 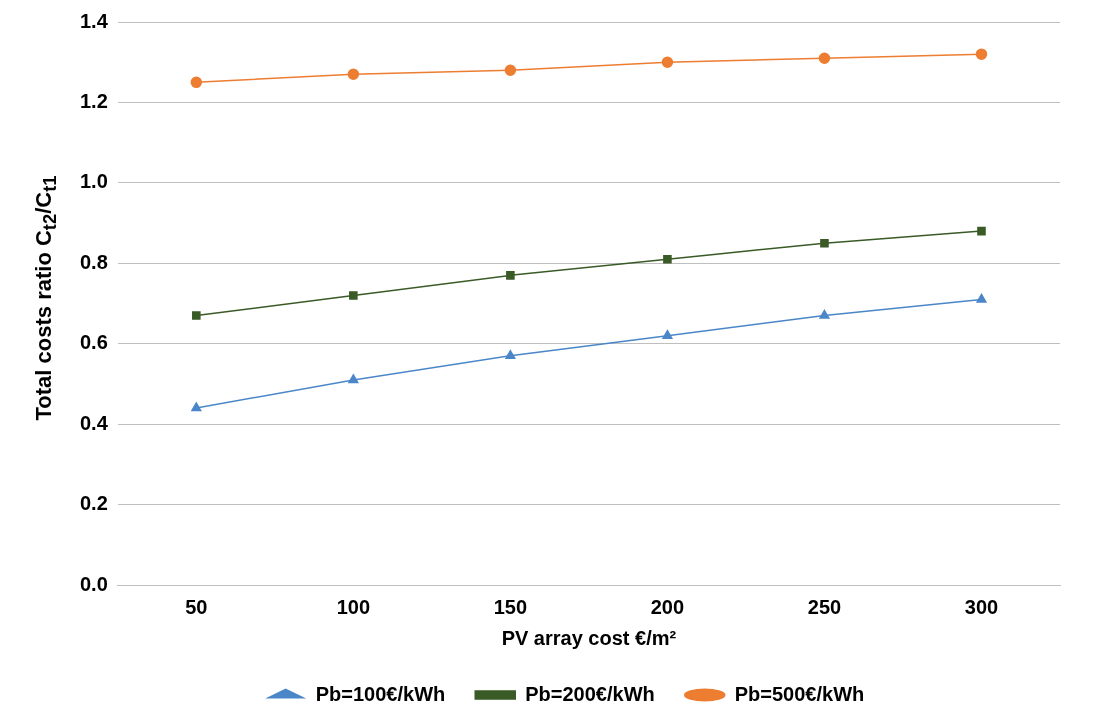 What do you see at coordinates (589, 637) in the screenshot?
I see `x-axis-title: PV array cost €/m²` at bounding box center [589, 637].